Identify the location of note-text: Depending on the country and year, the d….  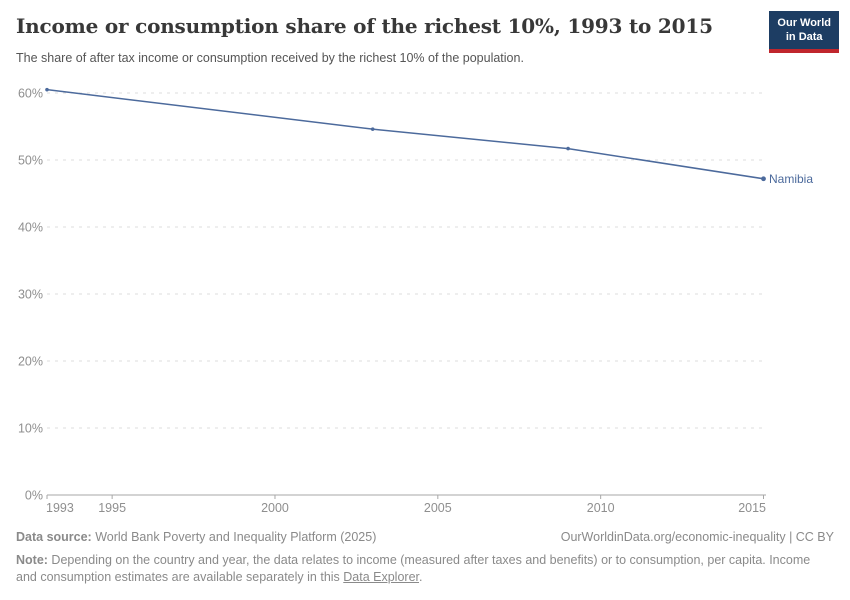
(413, 568).